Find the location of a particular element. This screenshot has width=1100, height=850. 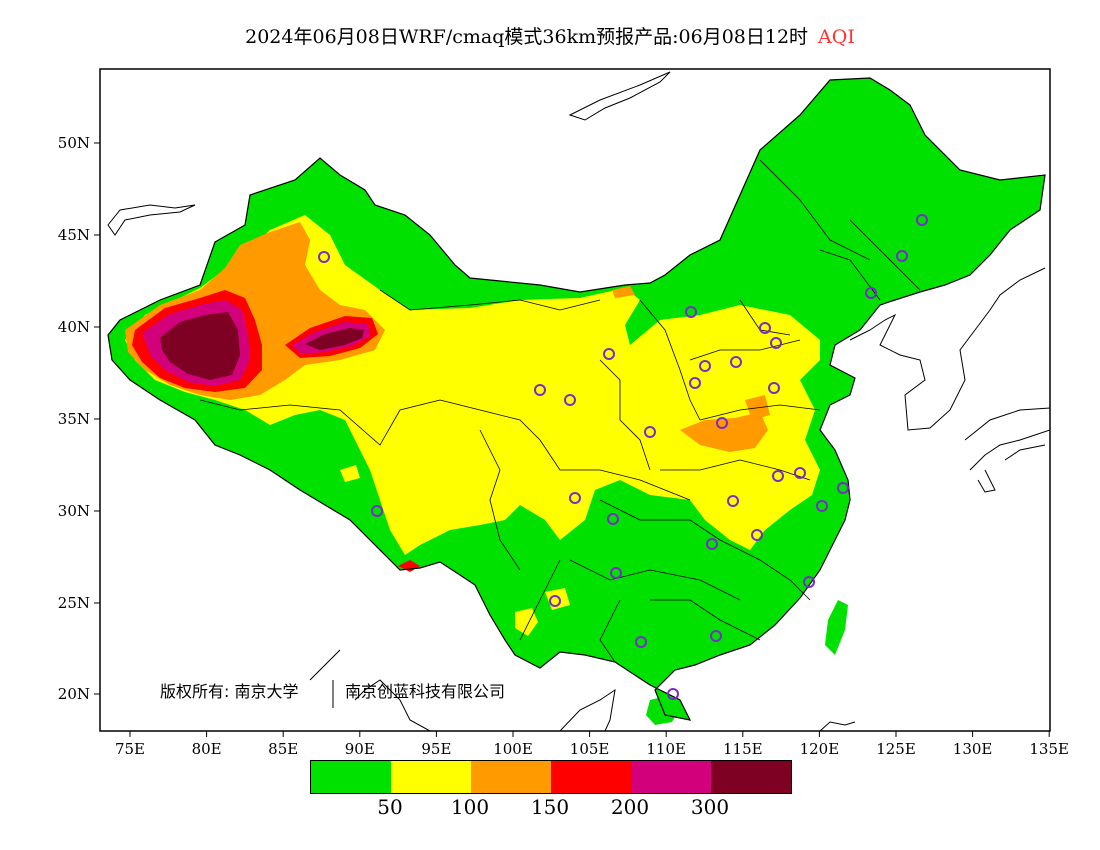

region-moderate-sw is located at coordinates (350, 473).